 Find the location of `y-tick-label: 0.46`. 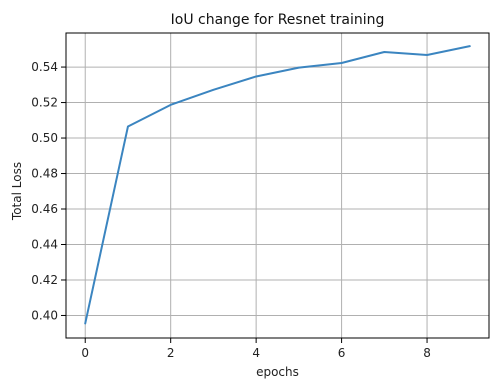

y-tick-label: 0.46 is located at coordinates (44, 209).